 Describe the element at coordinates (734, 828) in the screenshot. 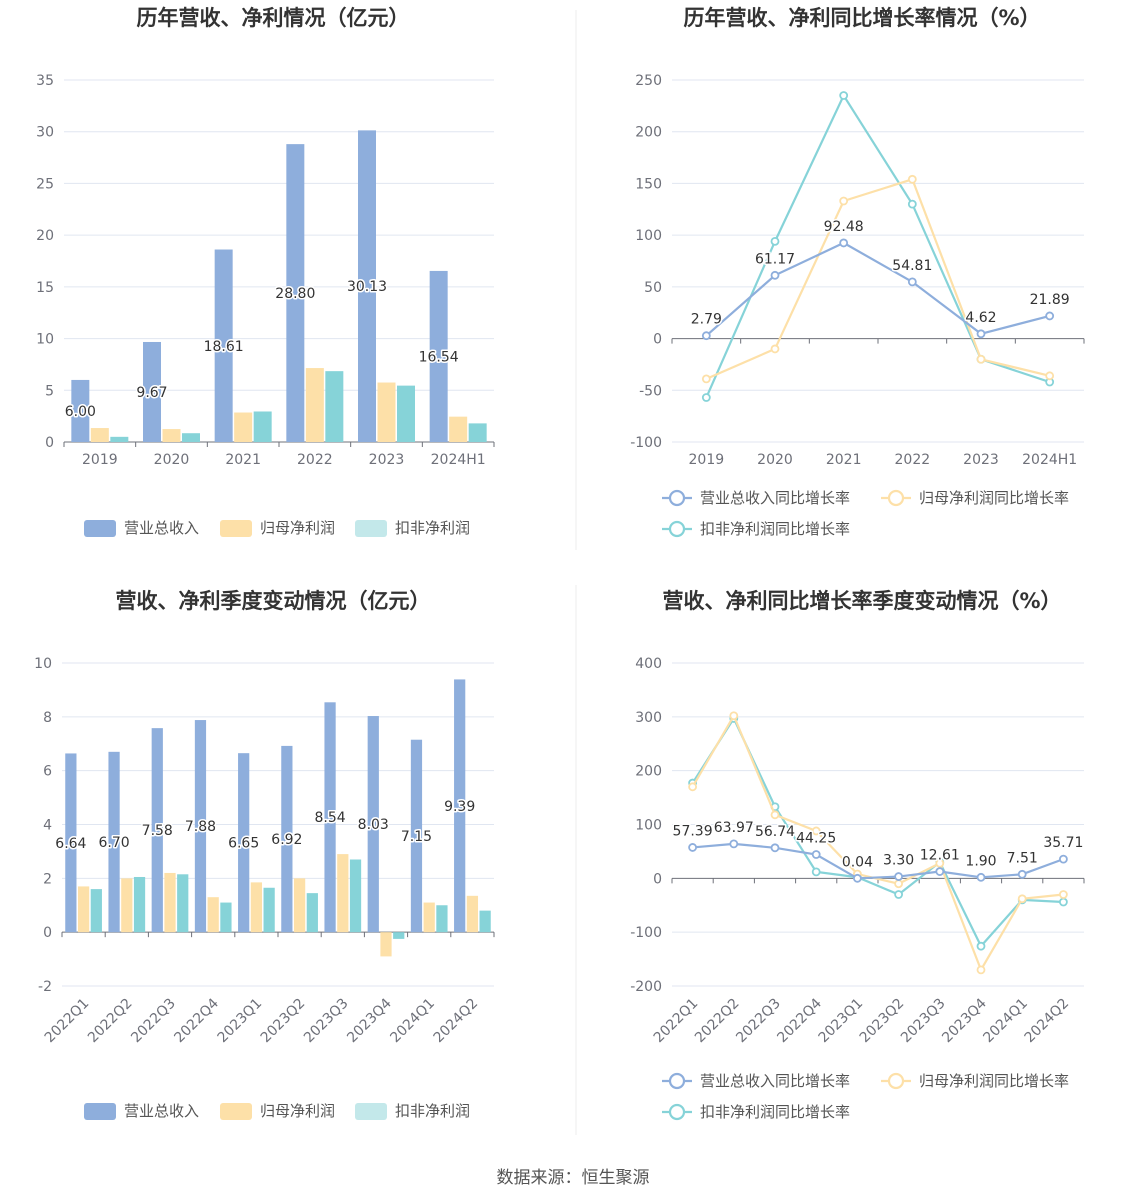

I see `data-label: 63.97` at that location.